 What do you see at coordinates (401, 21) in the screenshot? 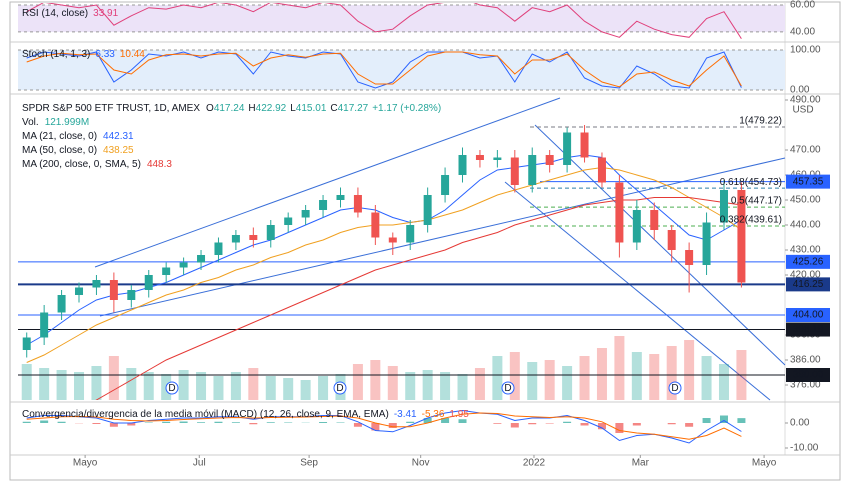
I see `pane` at bounding box center [401, 21].